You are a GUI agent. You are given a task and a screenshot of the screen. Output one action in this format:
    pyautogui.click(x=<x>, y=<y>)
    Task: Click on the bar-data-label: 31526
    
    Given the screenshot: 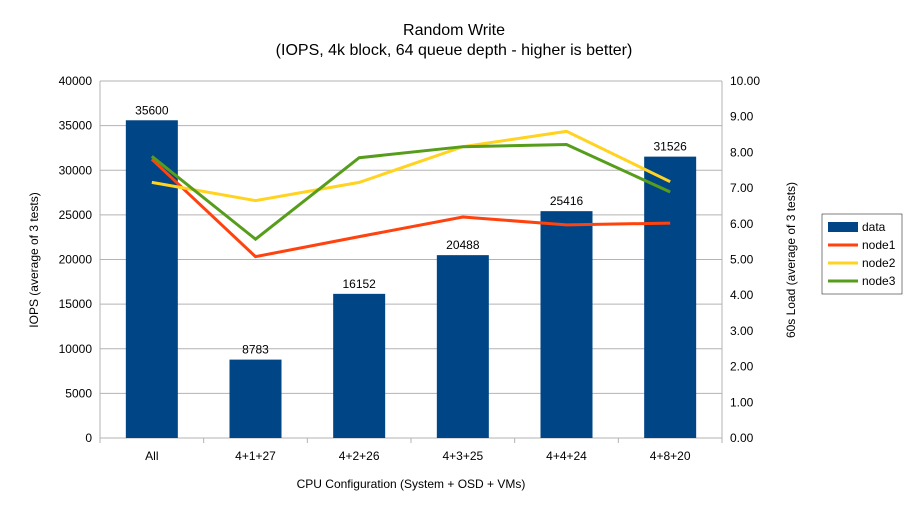 What is the action you would take?
    pyautogui.click(x=670, y=147)
    